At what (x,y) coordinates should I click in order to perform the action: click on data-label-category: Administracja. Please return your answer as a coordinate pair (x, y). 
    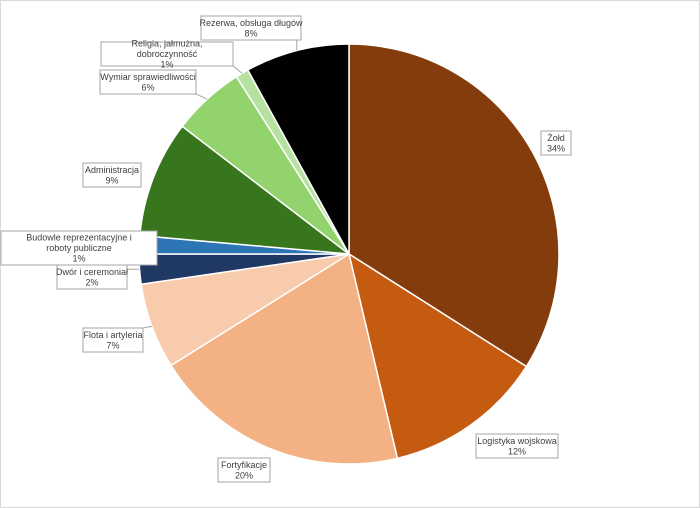
    Looking at the image, I should click on (112, 170).